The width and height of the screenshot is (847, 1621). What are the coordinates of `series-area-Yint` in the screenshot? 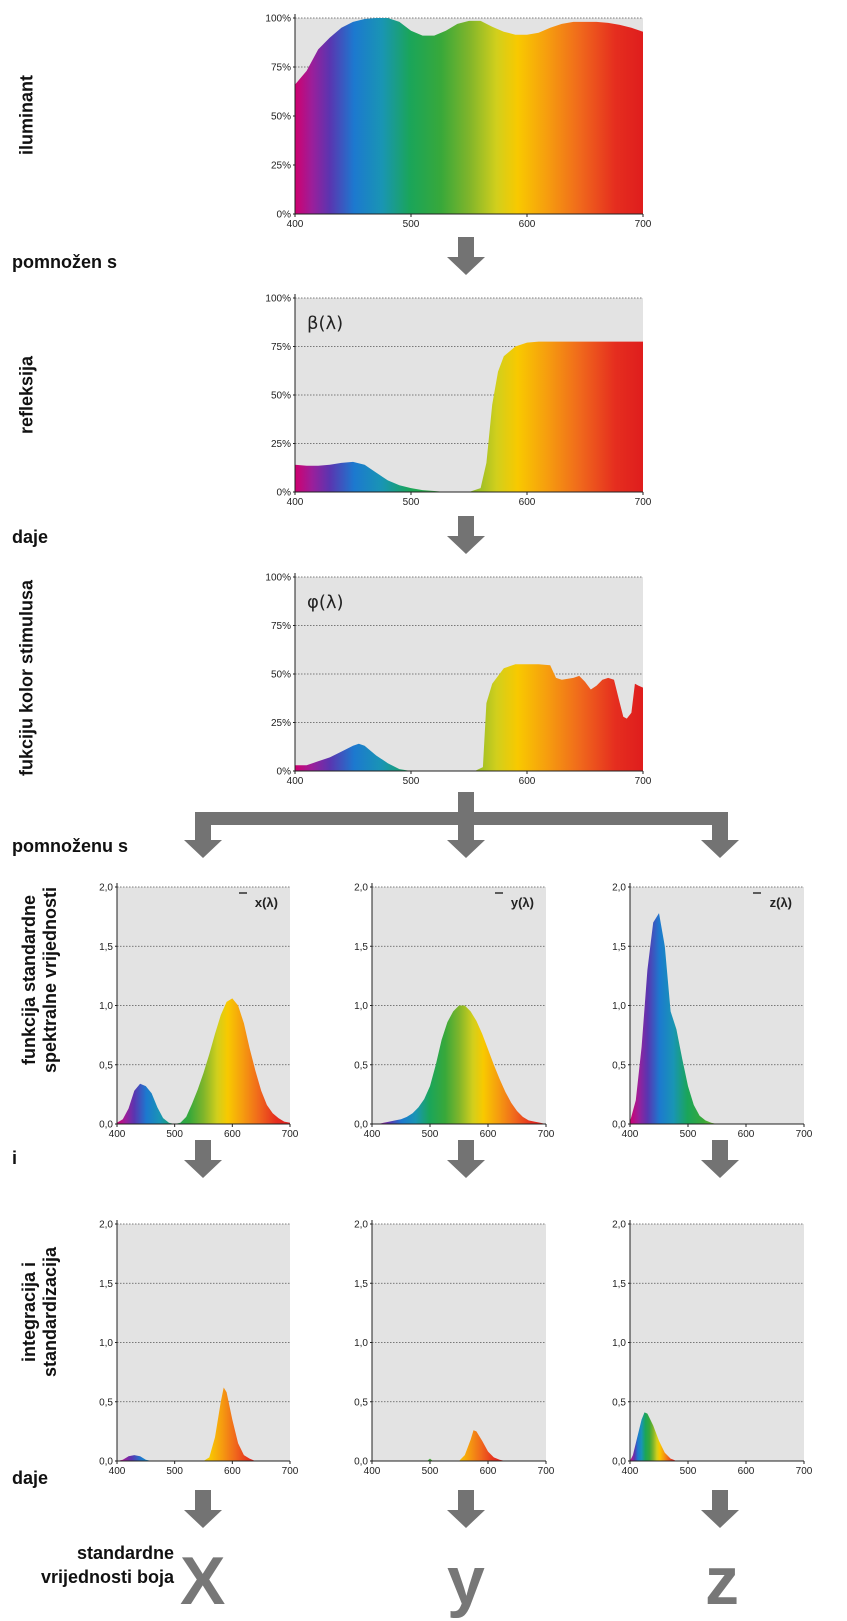 It's located at (439, 1445).